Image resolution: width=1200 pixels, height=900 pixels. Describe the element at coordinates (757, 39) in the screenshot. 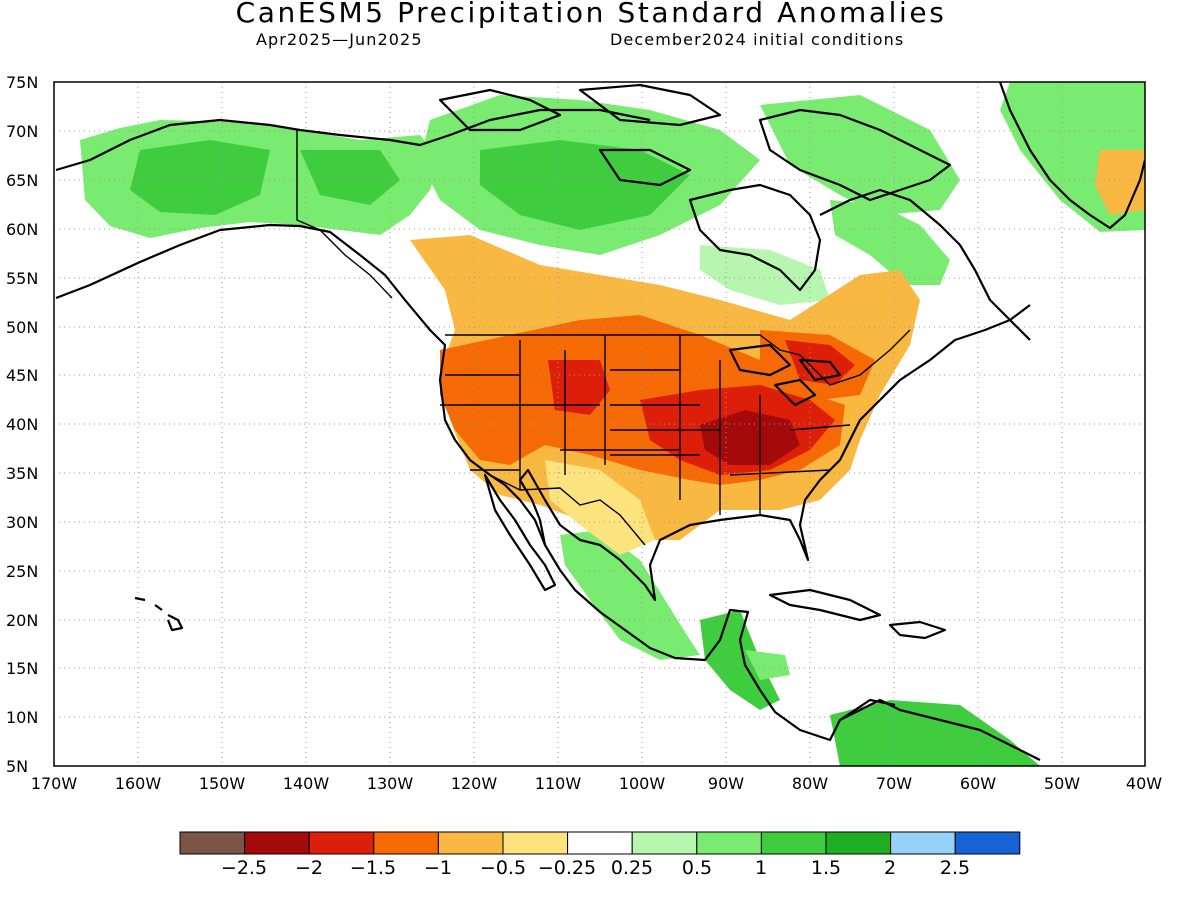

I see `initial-conditions: December2024 initial conditions` at that location.